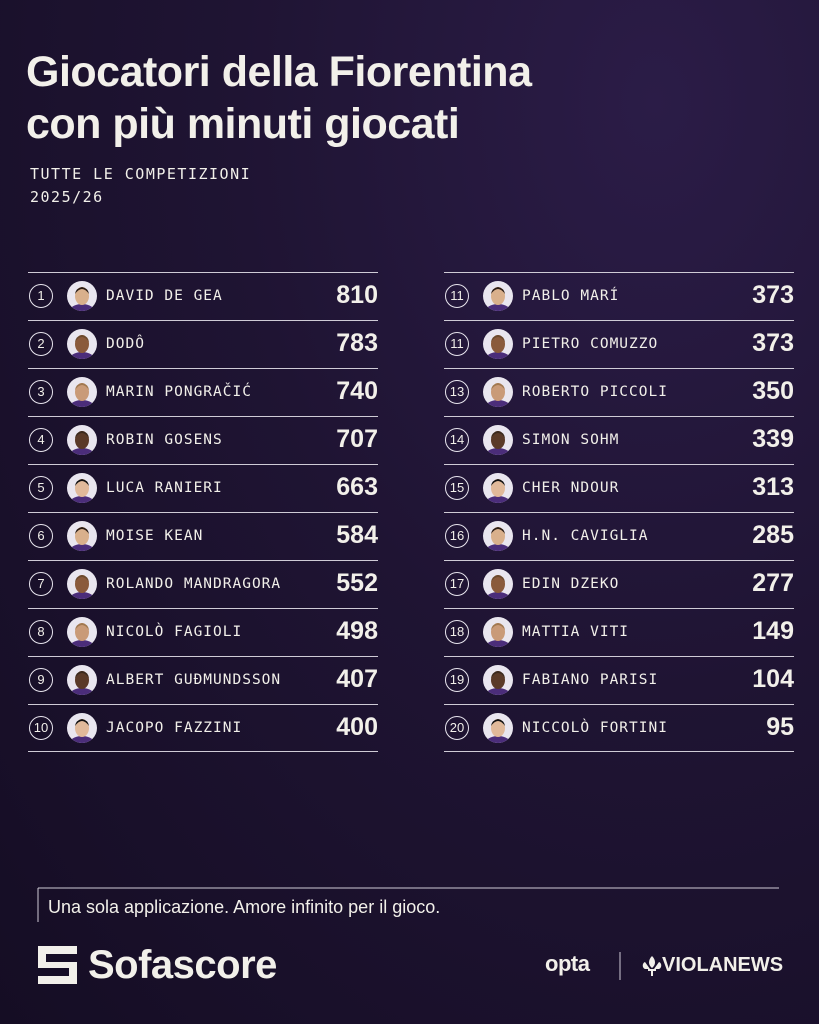 This screenshot has width=819, height=1024. I want to click on player-row: 8 NICOLÒ FAGIOLI 498, so click(203, 632).